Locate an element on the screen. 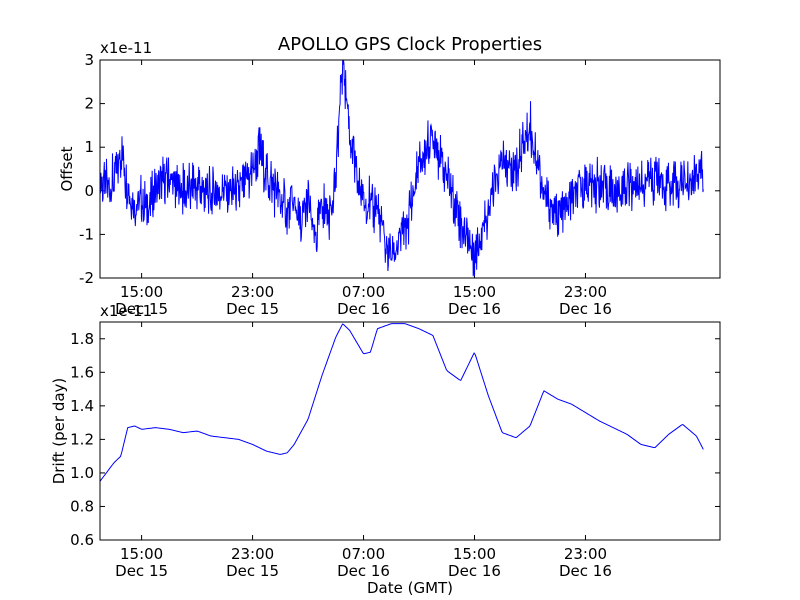 The width and height of the screenshot is (800, 600). ytick-label: -1 is located at coordinates (86, 234).